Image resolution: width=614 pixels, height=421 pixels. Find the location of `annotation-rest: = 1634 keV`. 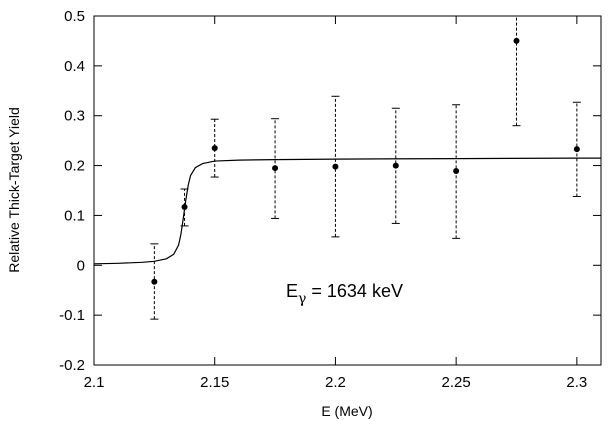

annotation-rest: = 1634 keV is located at coordinates (354, 291).